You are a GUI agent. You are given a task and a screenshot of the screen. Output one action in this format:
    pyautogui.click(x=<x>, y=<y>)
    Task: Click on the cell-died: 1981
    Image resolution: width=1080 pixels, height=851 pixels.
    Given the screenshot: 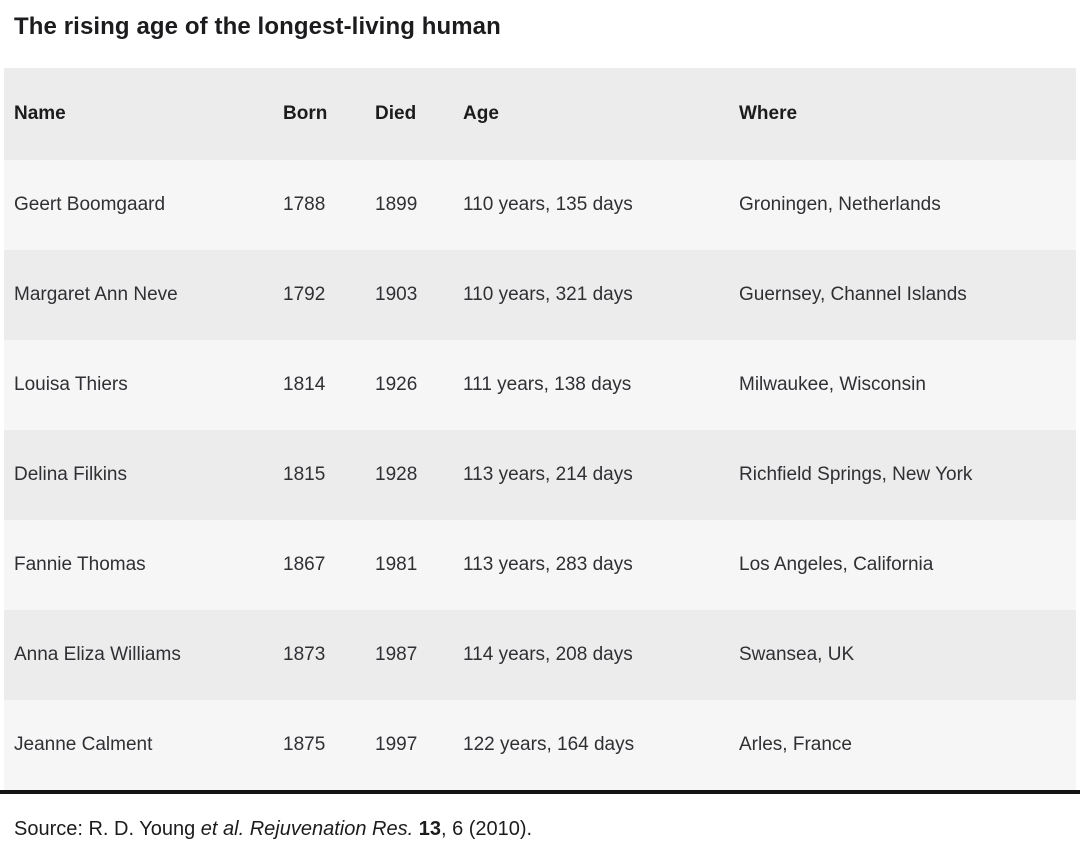 What is the action you would take?
    pyautogui.click(x=396, y=564)
    